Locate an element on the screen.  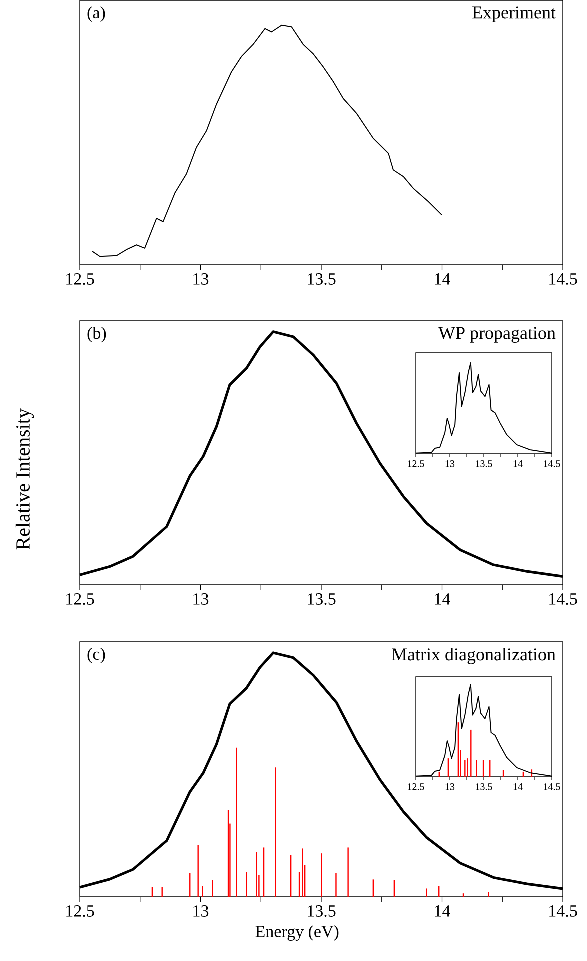
chart-title: Matrix diagonalization is located at coordinates (474, 656).